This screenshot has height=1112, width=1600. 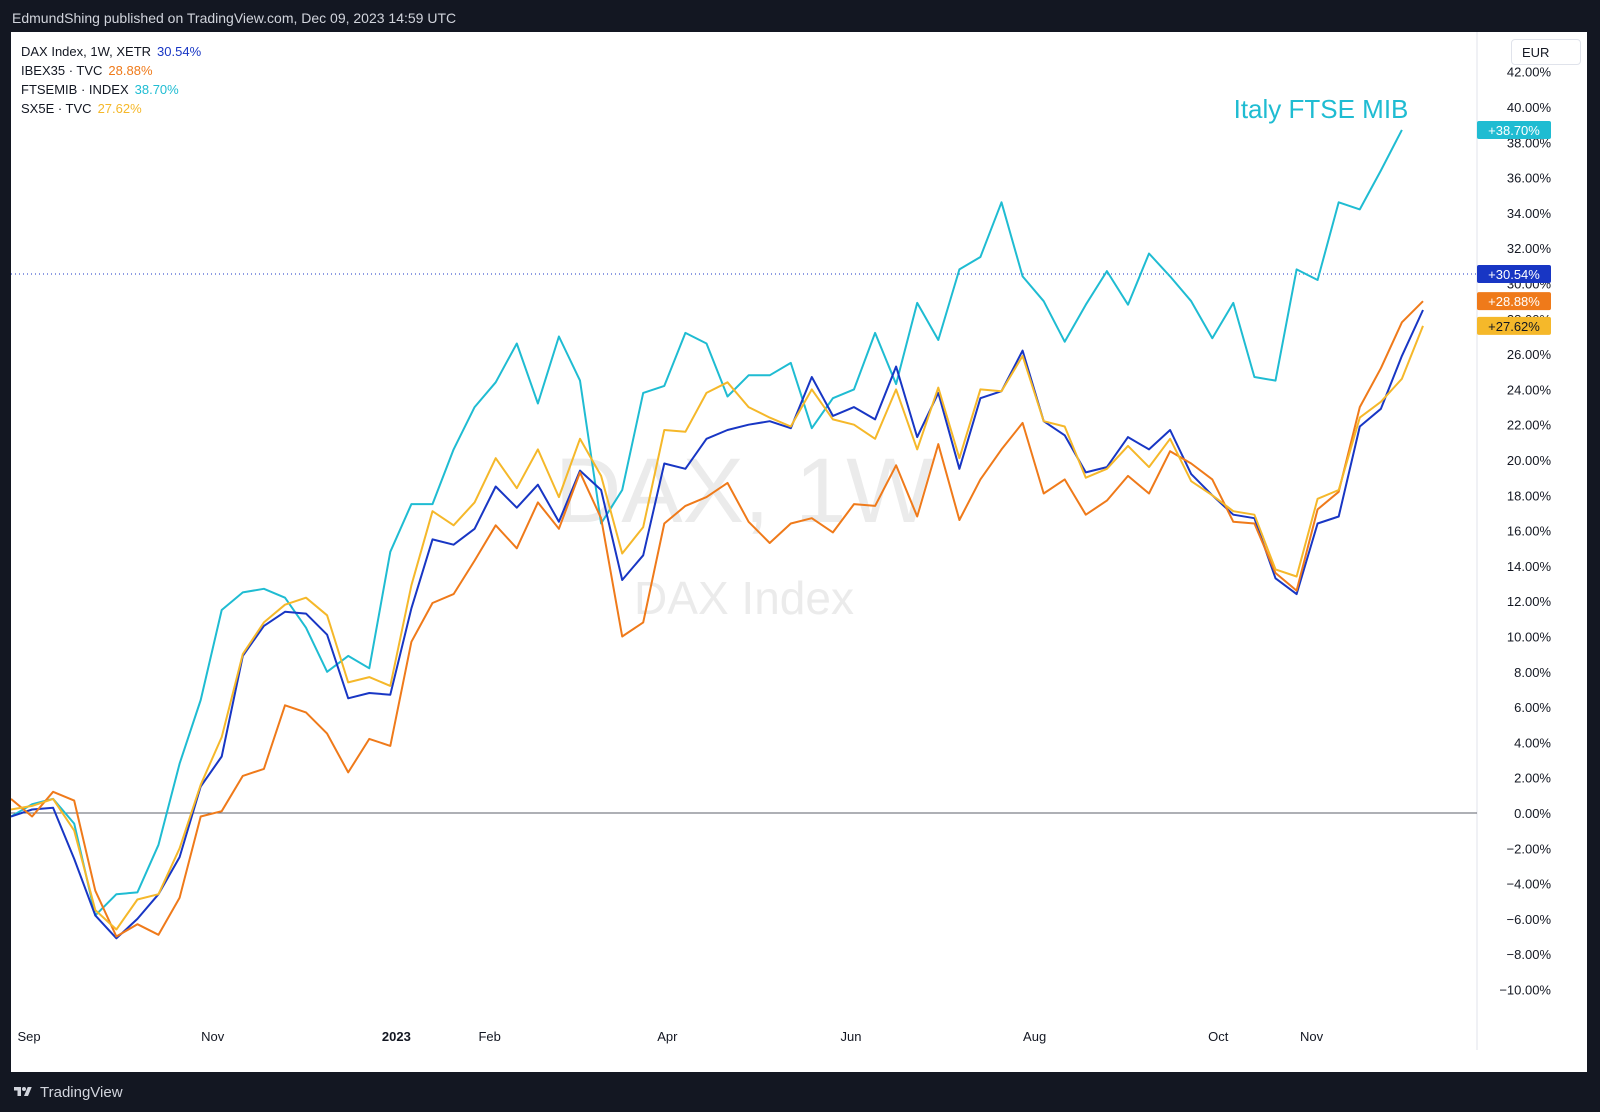 What do you see at coordinates (396, 1036) in the screenshot?
I see `x-tick-label: 2023` at bounding box center [396, 1036].